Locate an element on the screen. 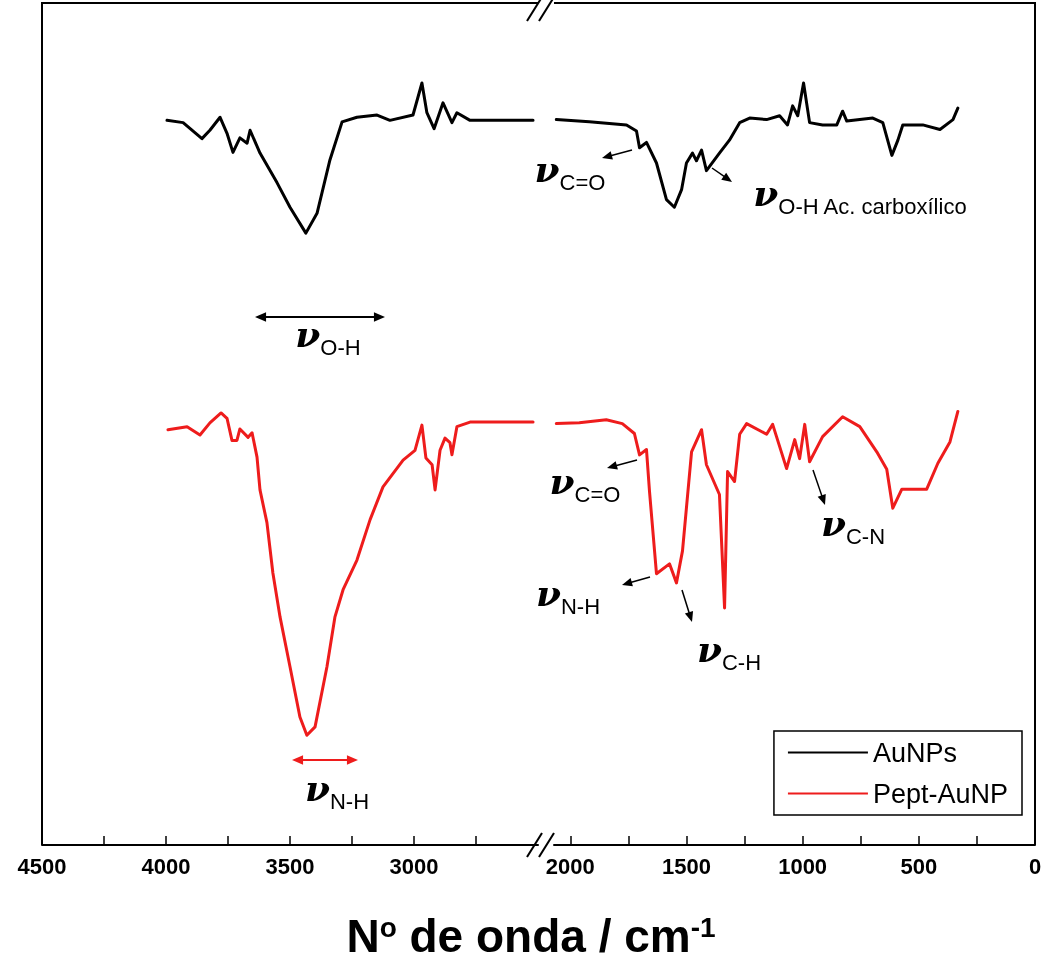 The width and height of the screenshot is (1063, 974). annotation: ν$_{C-H}$ is located at coordinates (729, 651).